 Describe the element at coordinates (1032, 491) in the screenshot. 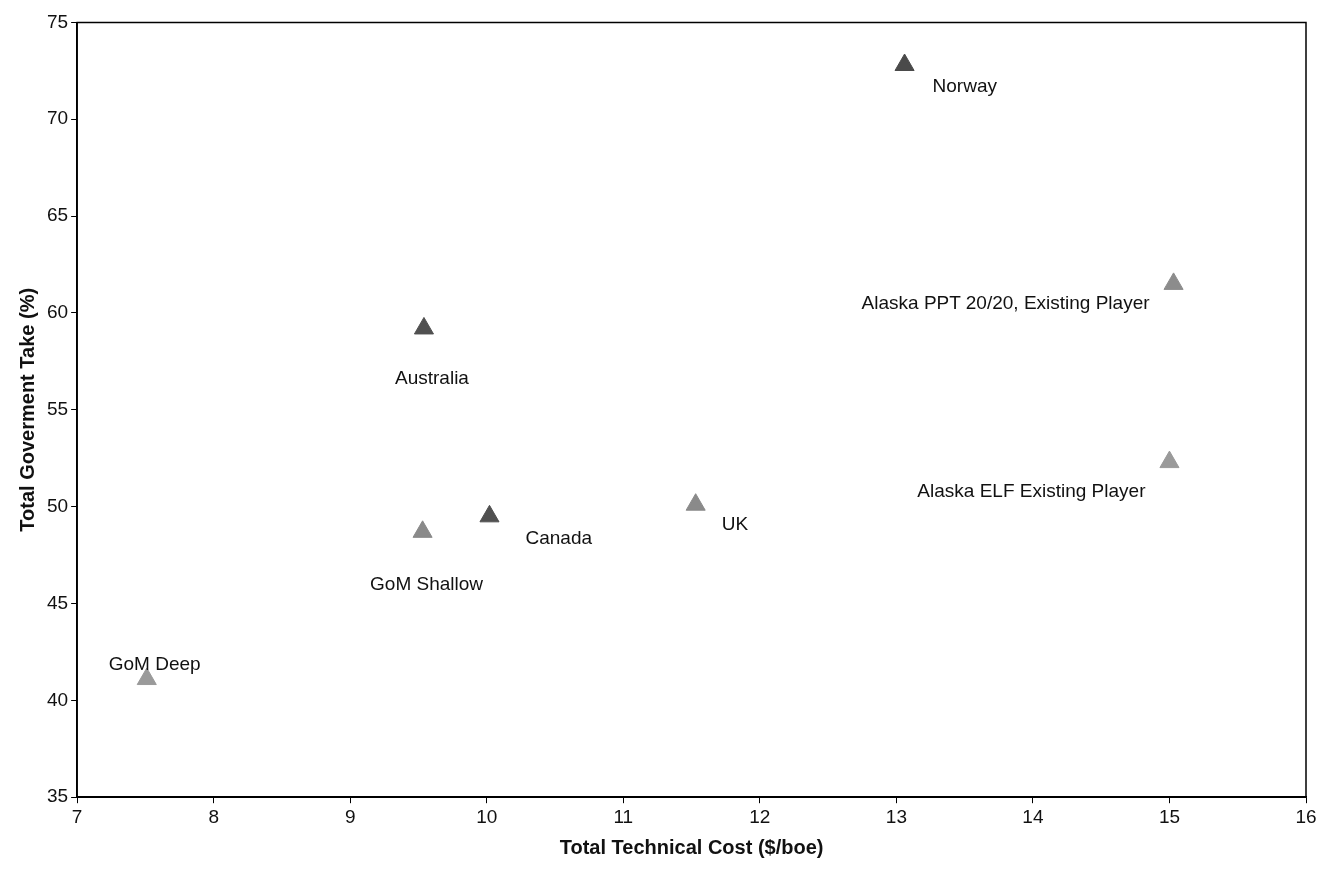

I see `annotation: Alaska ELF Existing Player` at that location.